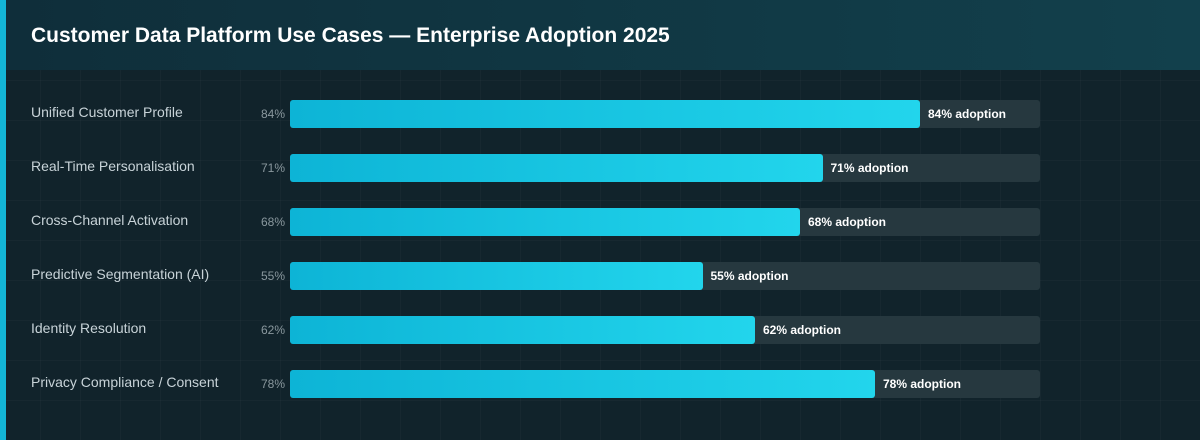 This screenshot has height=440, width=1200. I want to click on data-label: 84% adoption, so click(967, 114).